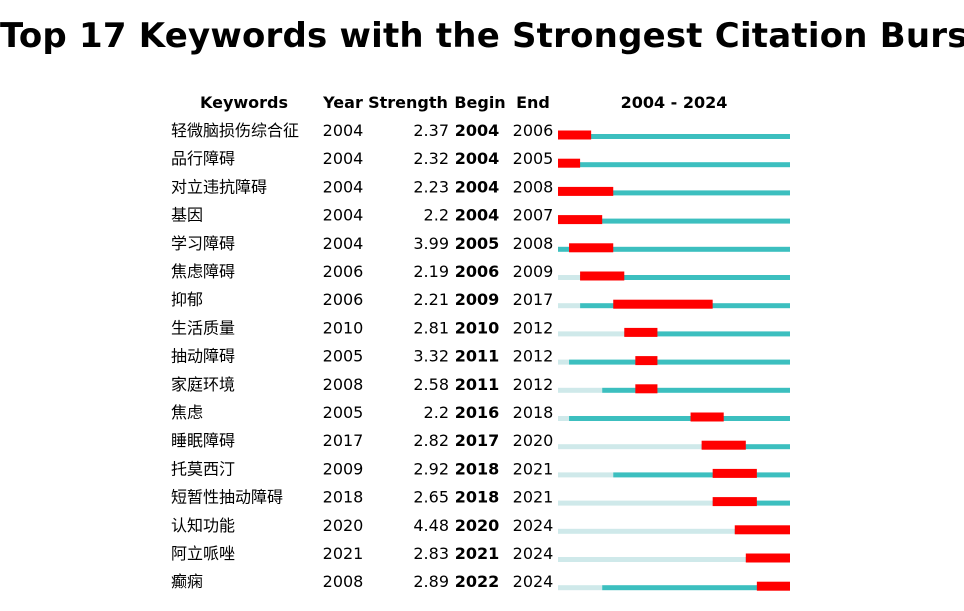 This screenshot has width=964, height=611. I want to click on keyword-cell: 抽动障碍, so click(203, 356).